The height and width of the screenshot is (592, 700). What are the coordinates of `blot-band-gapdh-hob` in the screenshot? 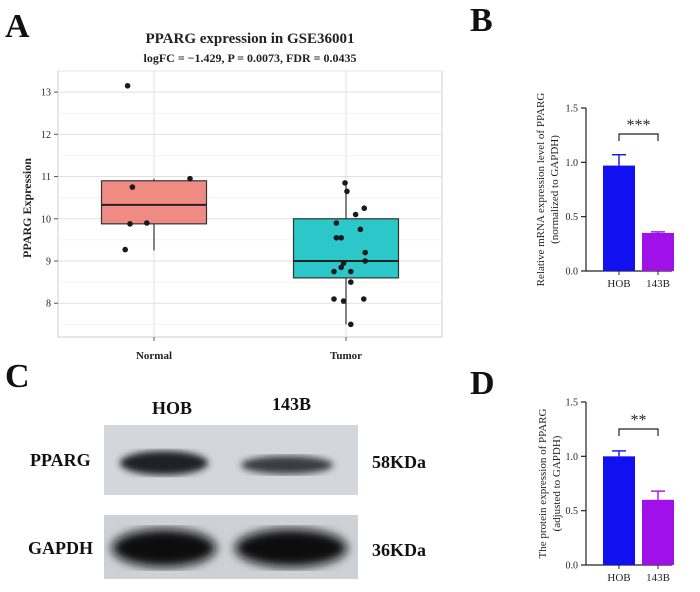 It's located at (164, 548).